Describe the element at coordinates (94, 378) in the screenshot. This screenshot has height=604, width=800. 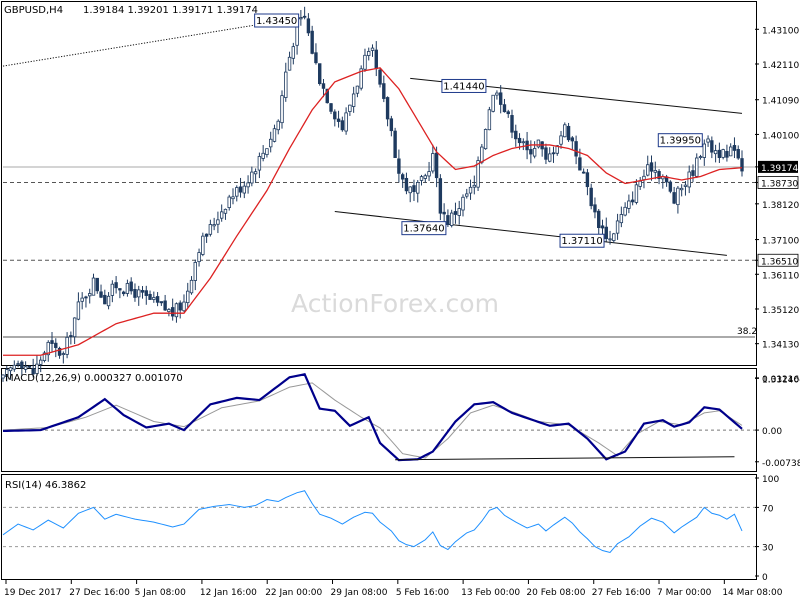
I see `macd-title: MACD(12,26,9) 0.000327 0.001070` at that location.